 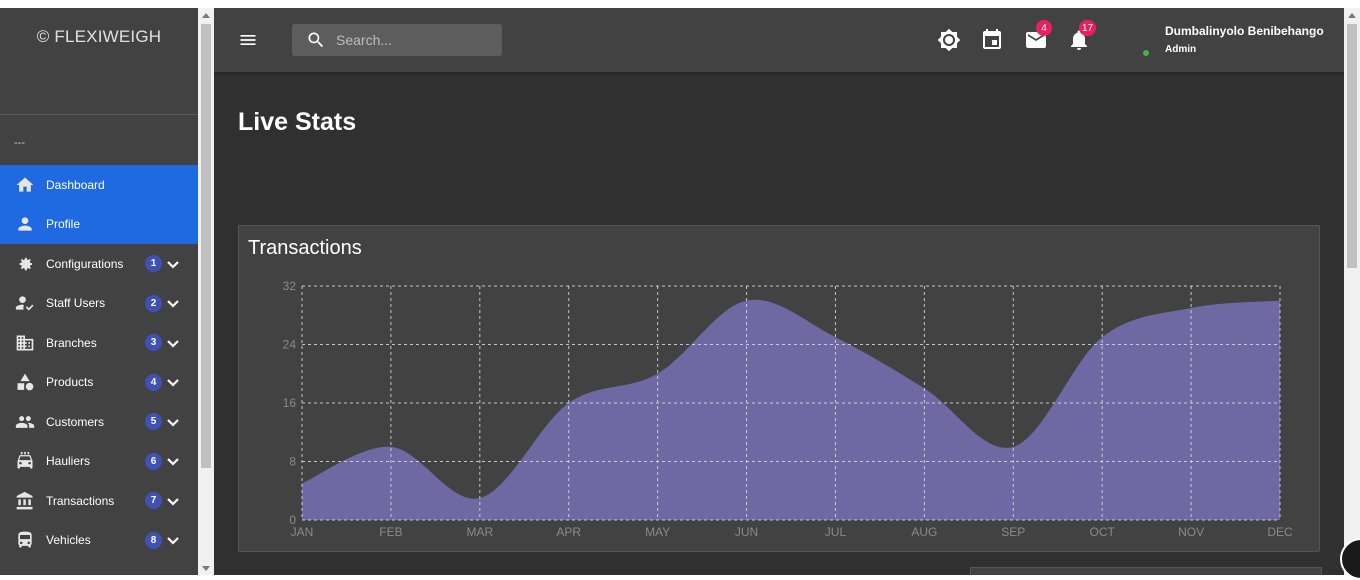 I want to click on count-badge: 3, so click(x=153, y=343).